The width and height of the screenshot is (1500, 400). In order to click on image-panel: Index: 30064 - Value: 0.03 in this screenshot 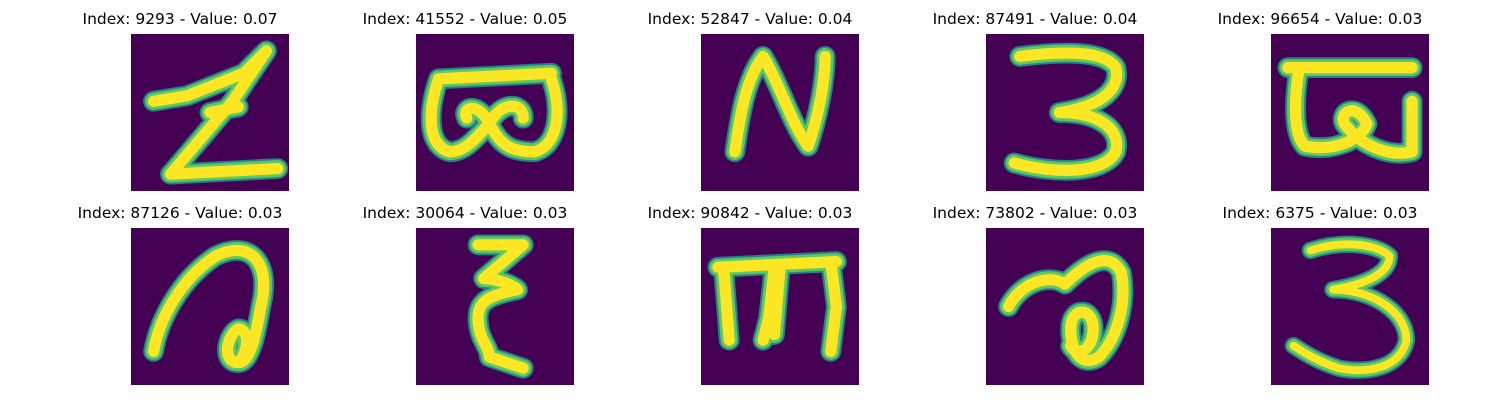, I will do `click(465, 289)`.